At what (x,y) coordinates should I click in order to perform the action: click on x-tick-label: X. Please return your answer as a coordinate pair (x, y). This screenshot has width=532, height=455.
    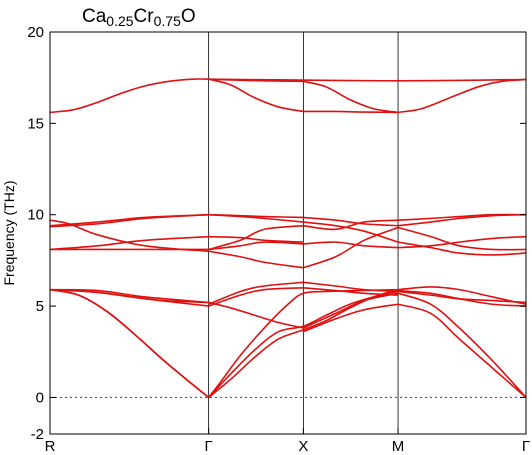
    Looking at the image, I should click on (303, 446).